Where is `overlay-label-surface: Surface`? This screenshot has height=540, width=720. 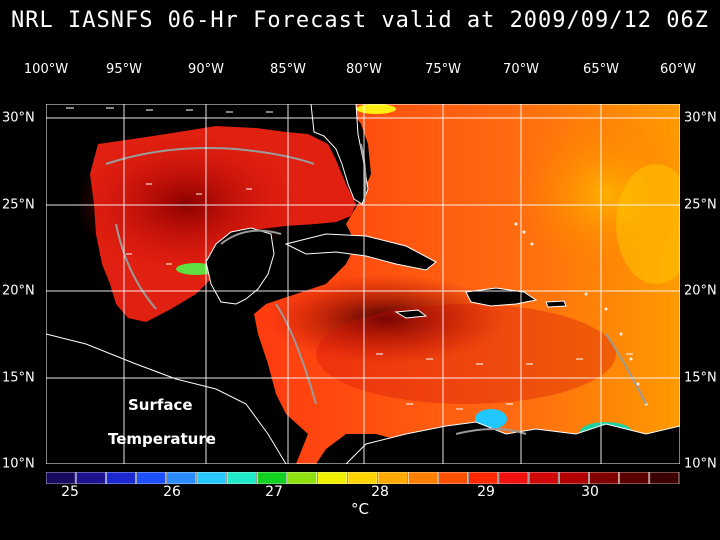
overlay-label-surface: Surface is located at coordinates (160, 405).